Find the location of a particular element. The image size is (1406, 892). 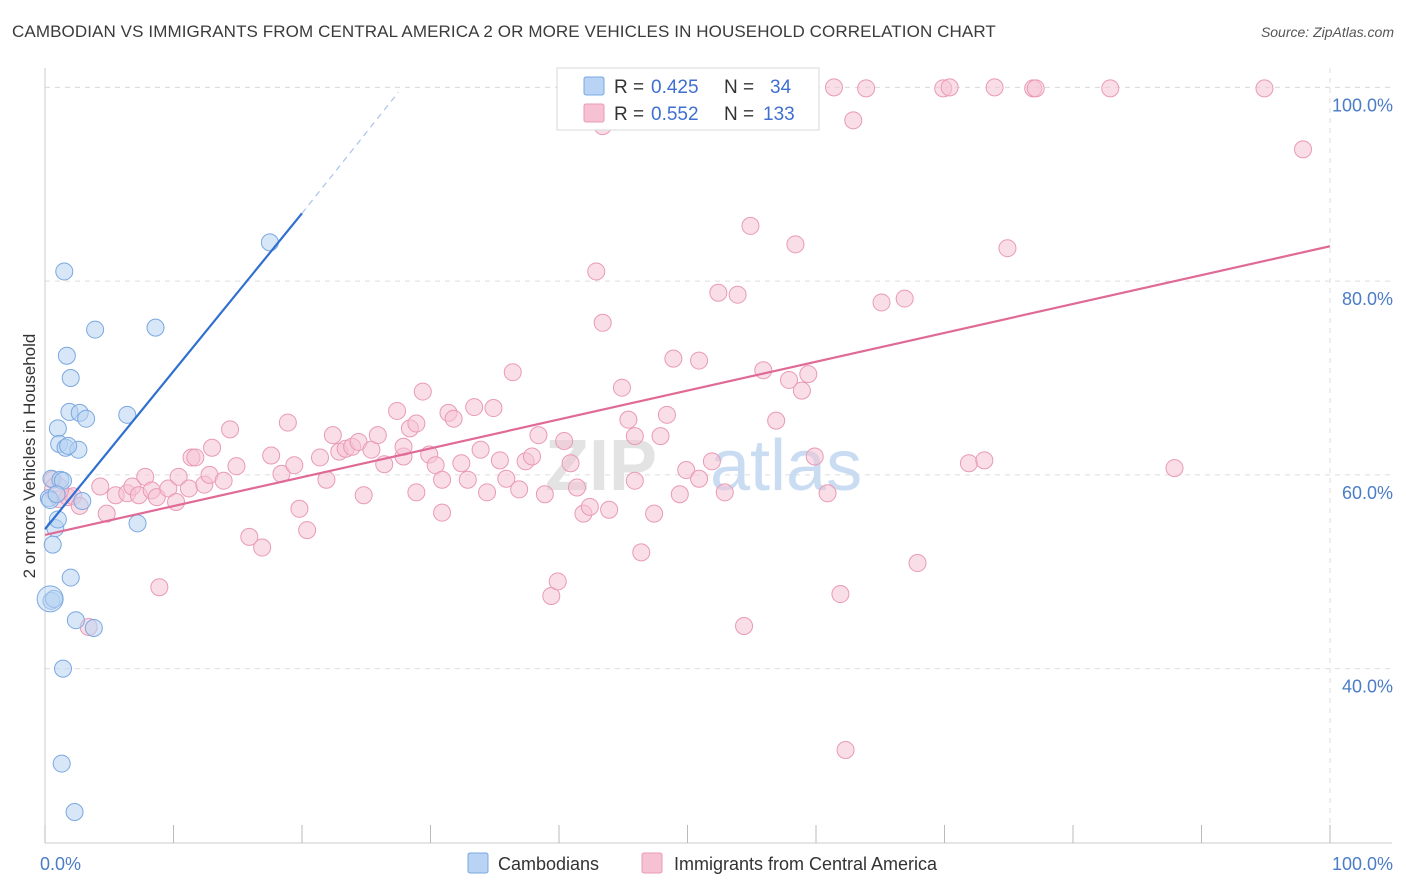

legend-swatch-cambodians is located at coordinates (594, 86).